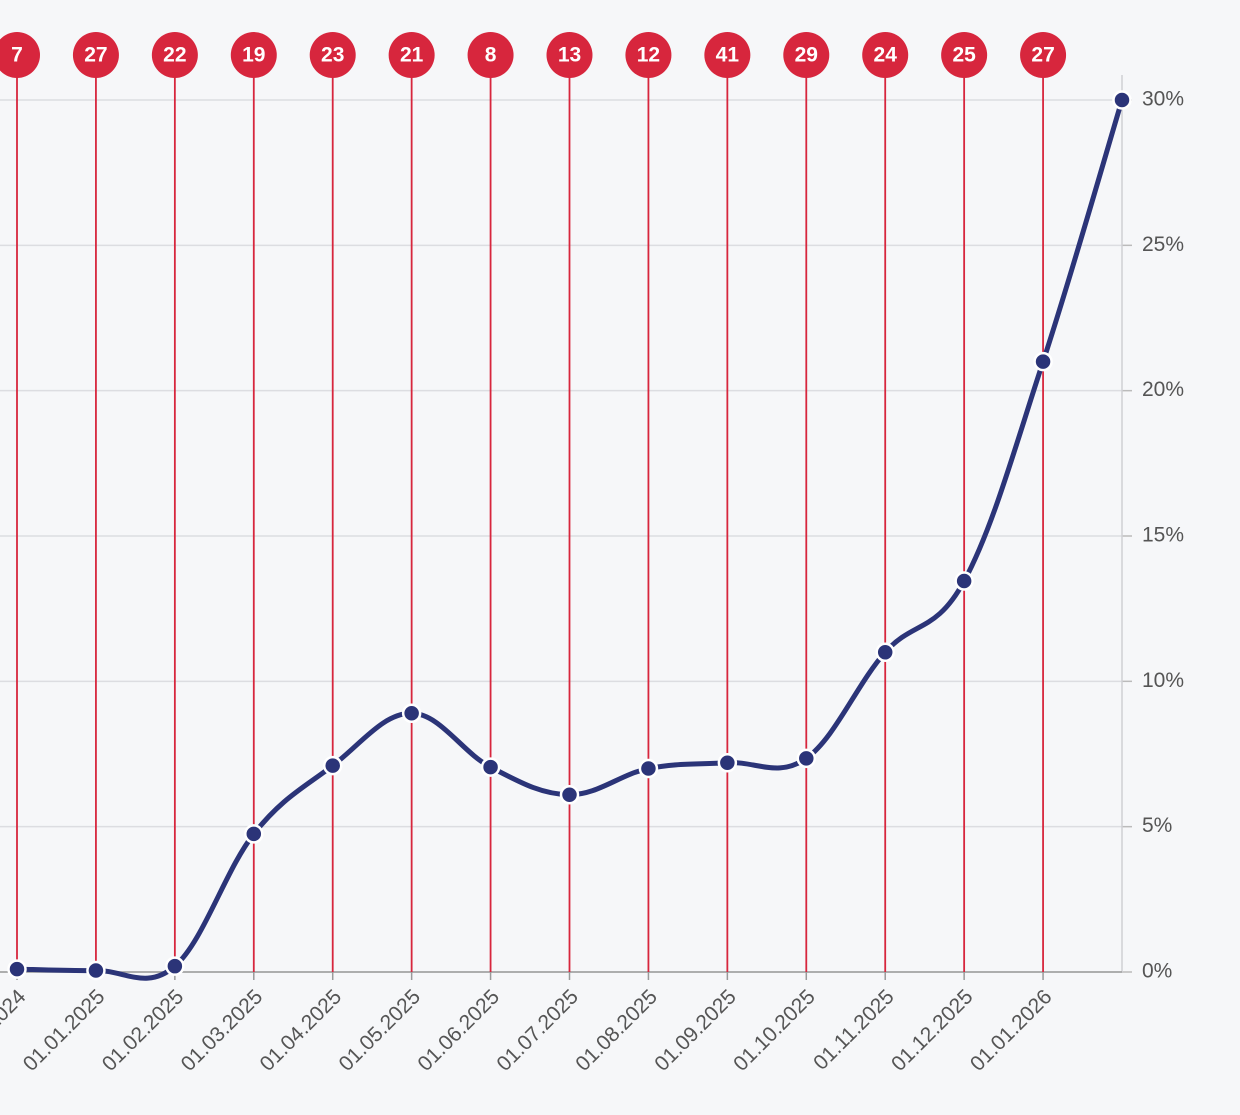 The image size is (1240, 1115). What do you see at coordinates (1011, 1030) in the screenshot?
I see `x-tick-label: 01.01.2026` at bounding box center [1011, 1030].